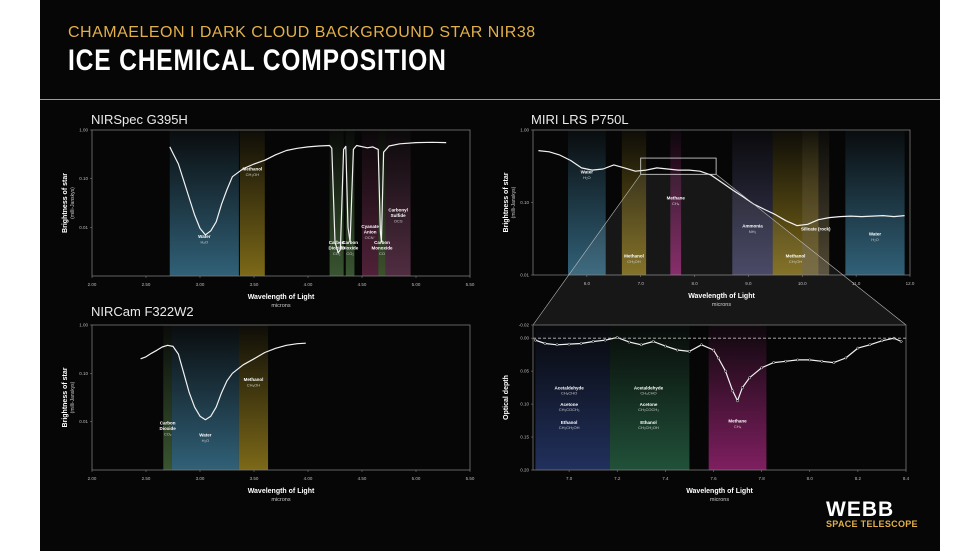 The image size is (980, 551). Describe the element at coordinates (524, 275) in the screenshot. I see `miri-ytick-label: 0.01` at that location.